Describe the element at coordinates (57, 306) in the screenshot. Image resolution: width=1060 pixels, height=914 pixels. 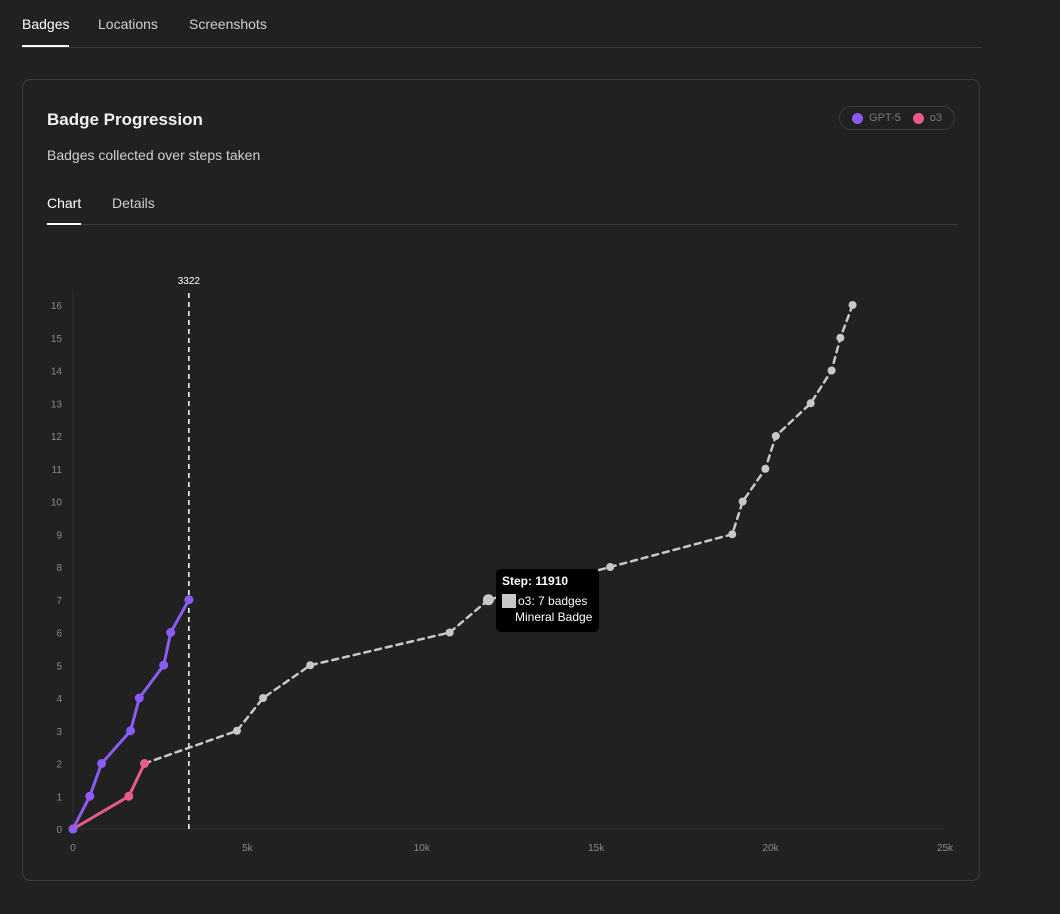
I see `y-tick-label: 16` at that location.